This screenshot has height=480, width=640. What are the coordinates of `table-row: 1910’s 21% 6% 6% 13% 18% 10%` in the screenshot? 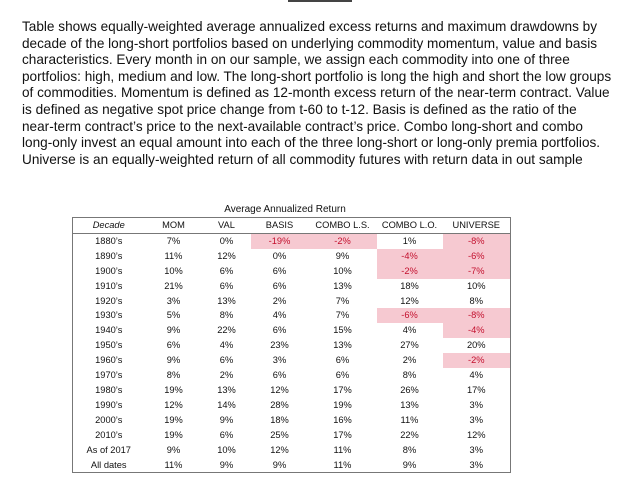 It's located at (292, 286).